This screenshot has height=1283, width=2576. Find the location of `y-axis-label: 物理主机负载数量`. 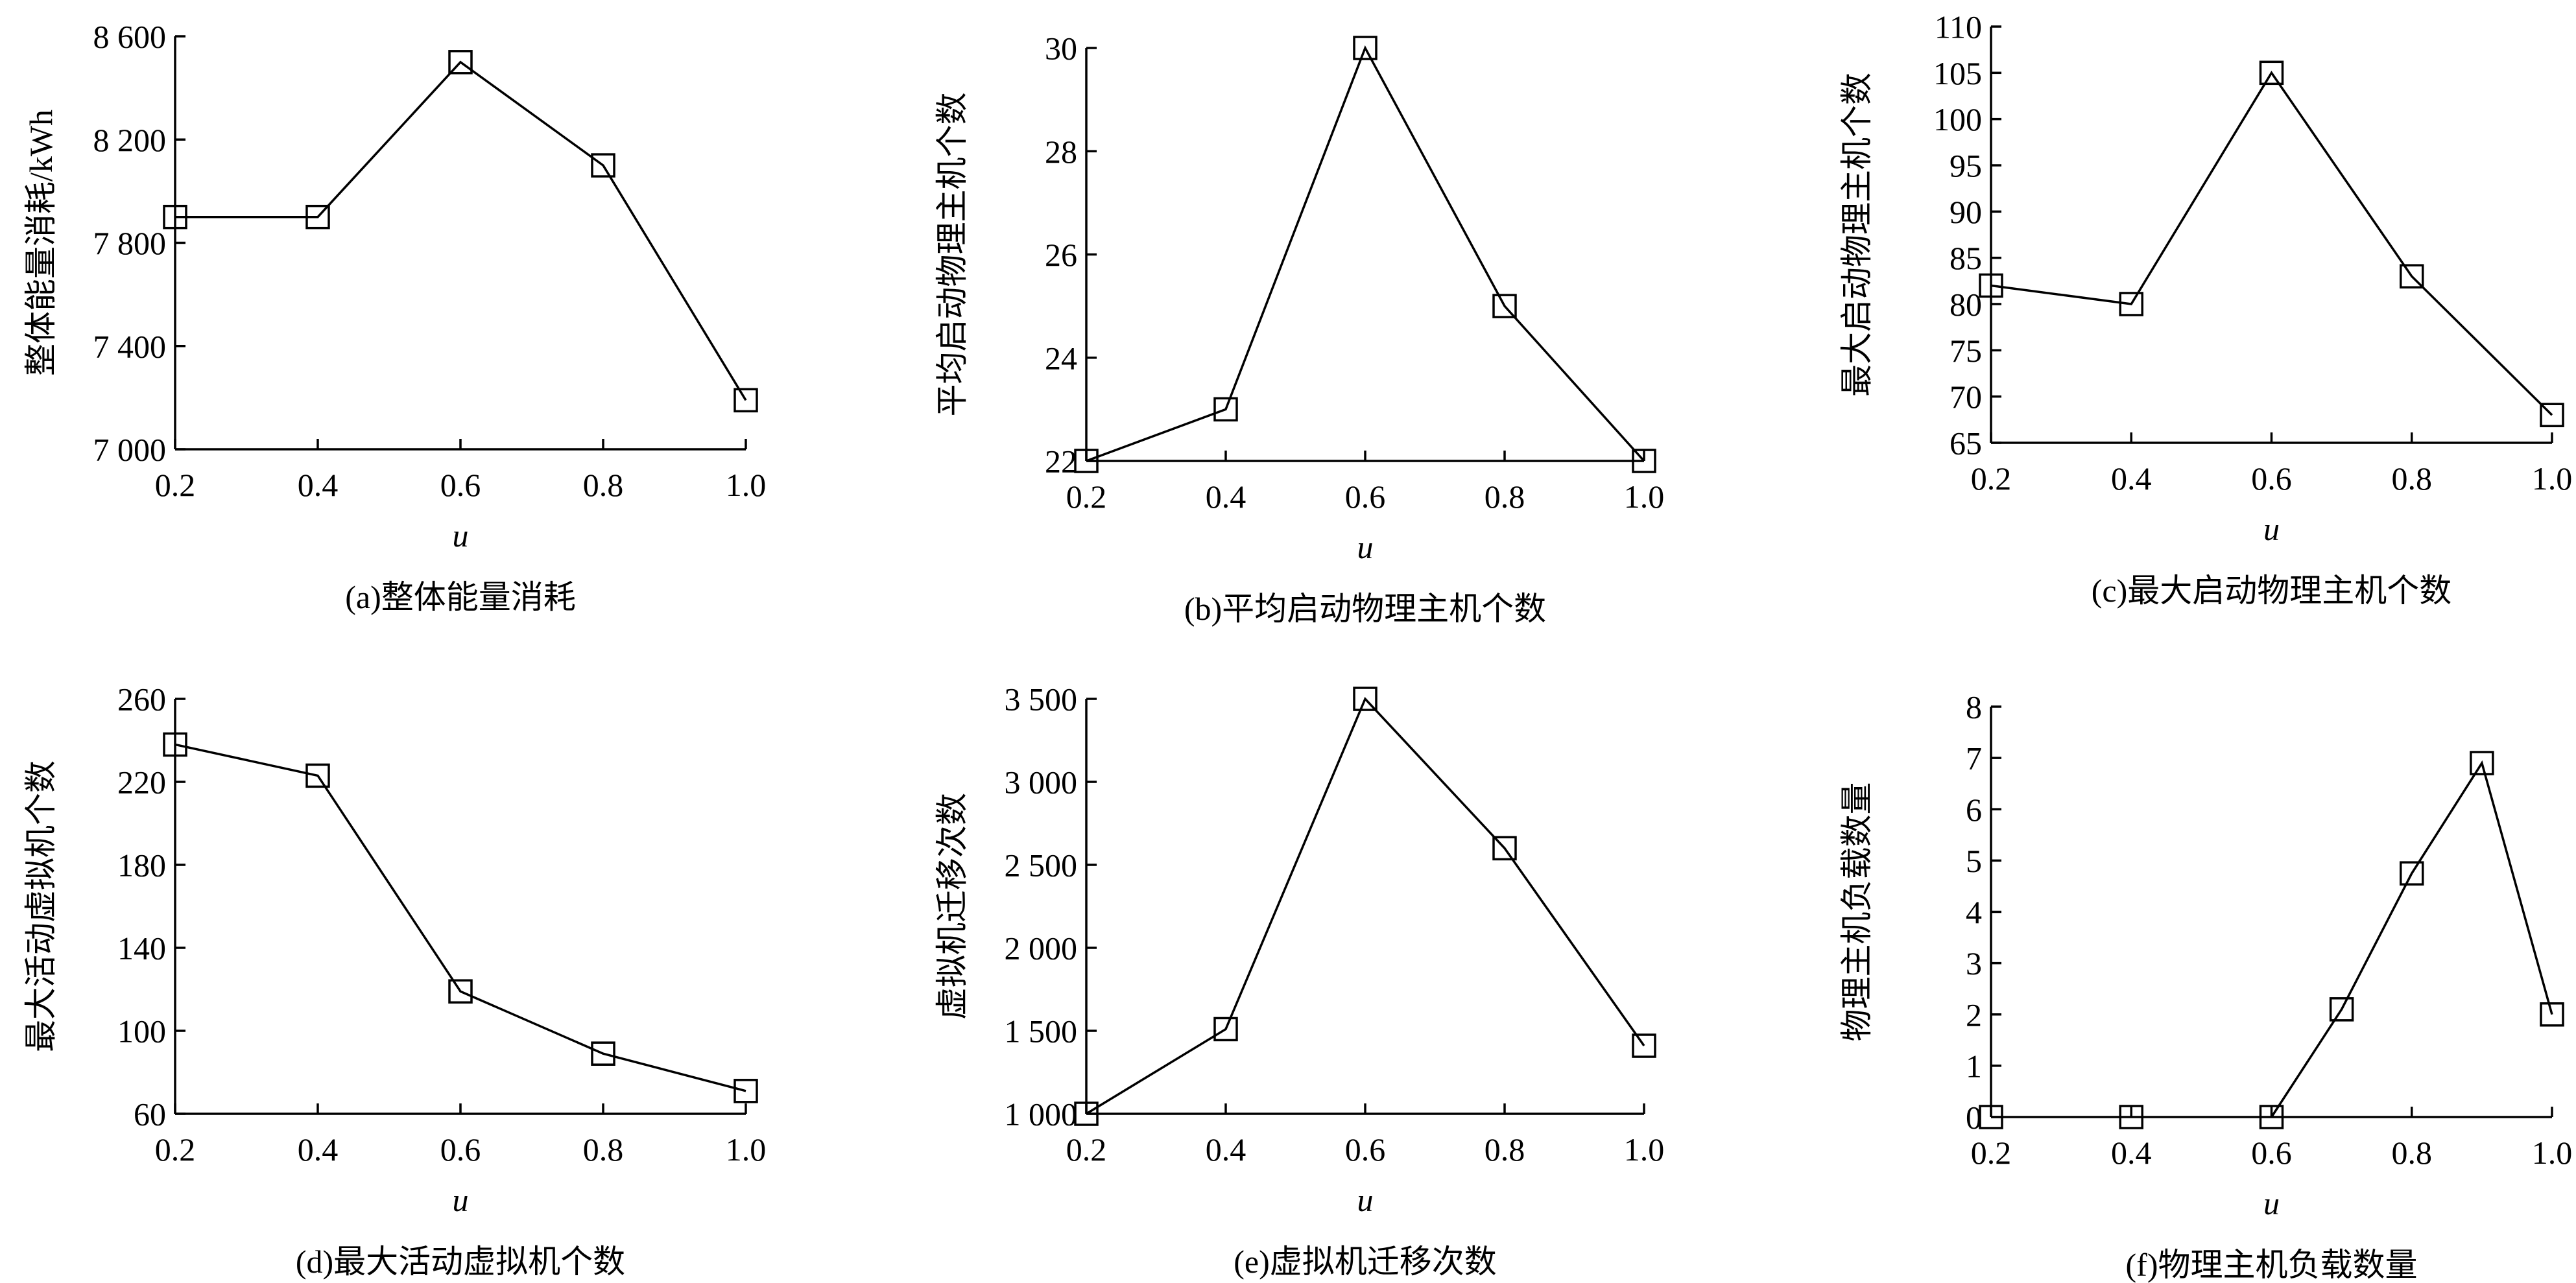

y-axis-label: 物理主机负载数量 is located at coordinates (1857, 913).